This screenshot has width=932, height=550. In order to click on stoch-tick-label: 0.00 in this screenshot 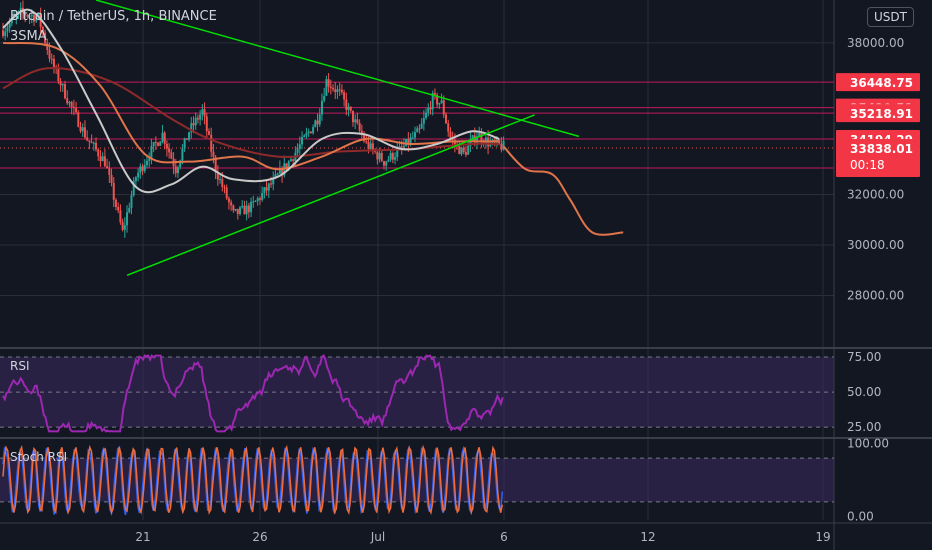, I will do `click(860, 516)`.